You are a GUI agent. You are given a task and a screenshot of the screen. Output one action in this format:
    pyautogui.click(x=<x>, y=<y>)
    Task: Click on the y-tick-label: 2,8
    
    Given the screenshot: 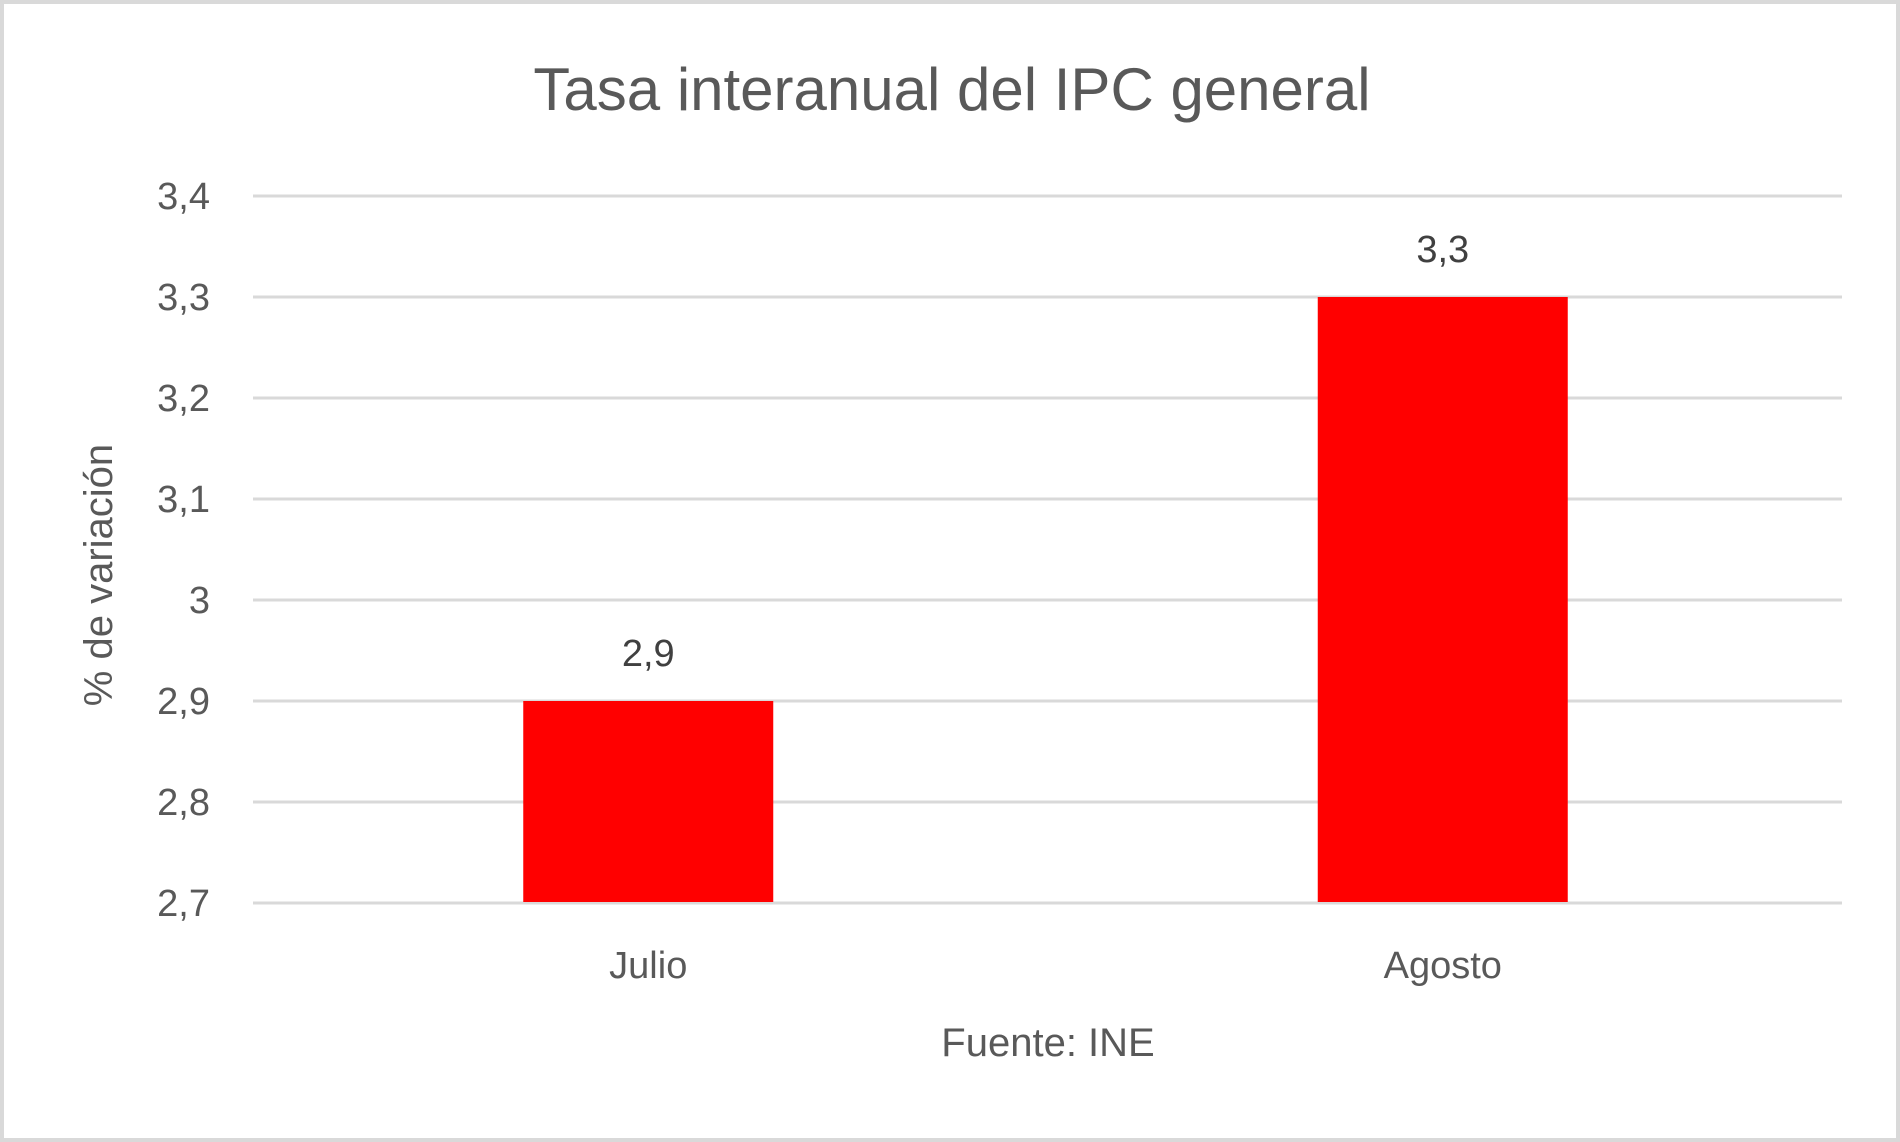 What is the action you would take?
    pyautogui.click(x=183, y=803)
    